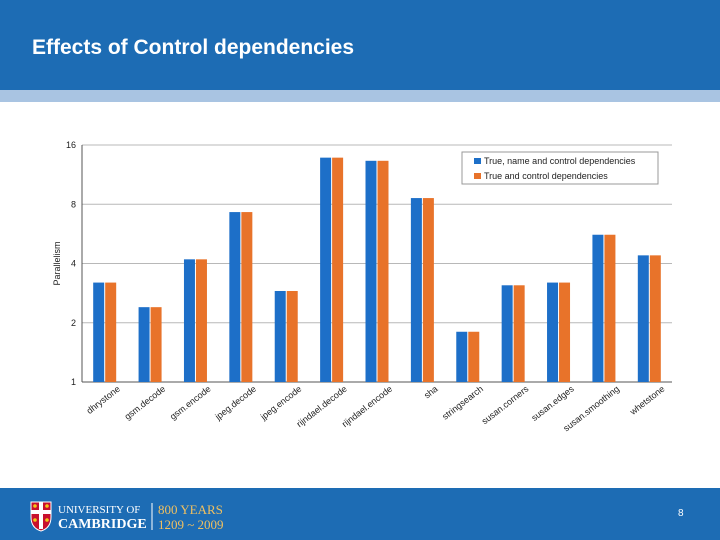 Image resolution: width=720 pixels, height=540 pixels. Describe the element at coordinates (560, 161) in the screenshot. I see `legend-label: True, name and control dependencies` at that location.